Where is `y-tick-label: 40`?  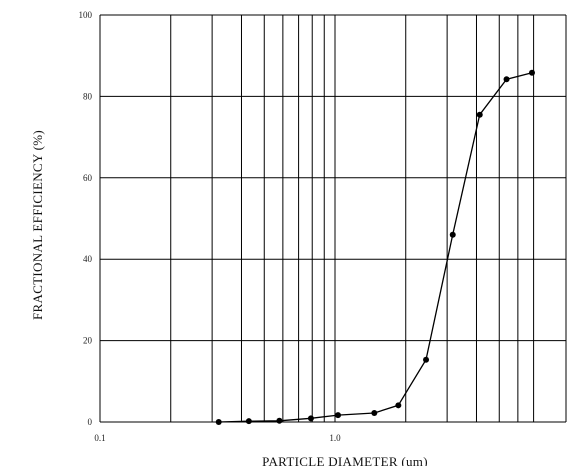 y-tick-label: 40 is located at coordinates (88, 259).